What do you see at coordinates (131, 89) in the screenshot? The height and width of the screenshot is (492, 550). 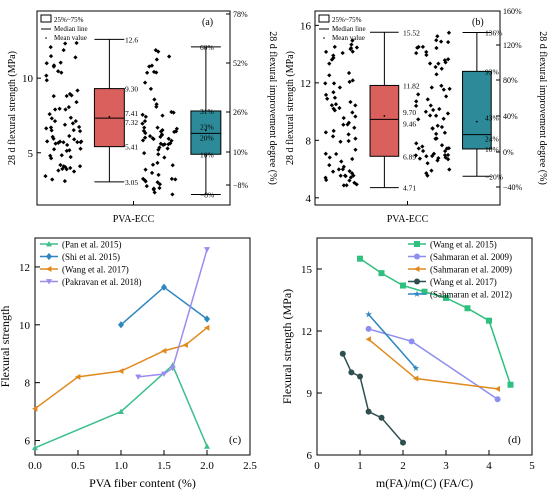 I see `value-label-strength: 9.30` at bounding box center [131, 89].